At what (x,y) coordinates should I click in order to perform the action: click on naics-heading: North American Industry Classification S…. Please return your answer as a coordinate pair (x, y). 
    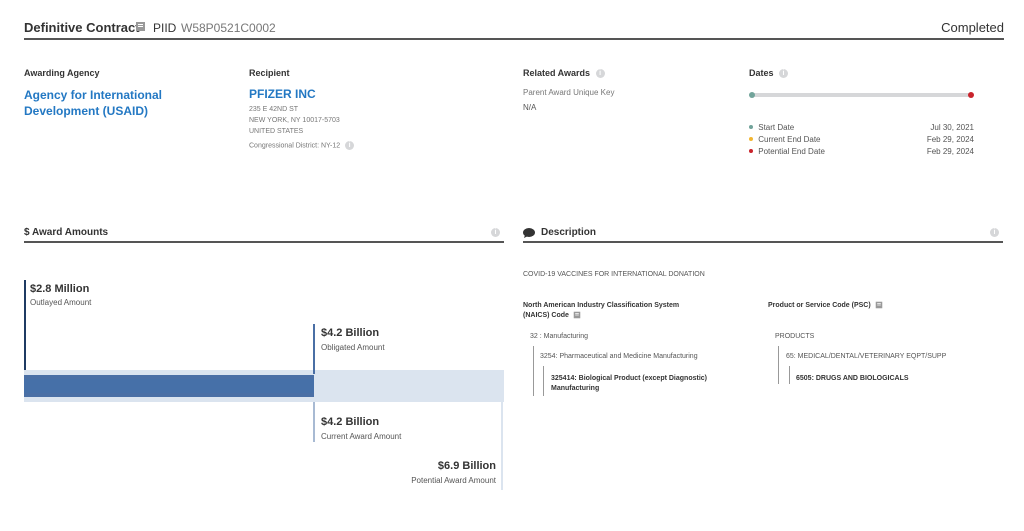
    Looking at the image, I should click on (633, 311).